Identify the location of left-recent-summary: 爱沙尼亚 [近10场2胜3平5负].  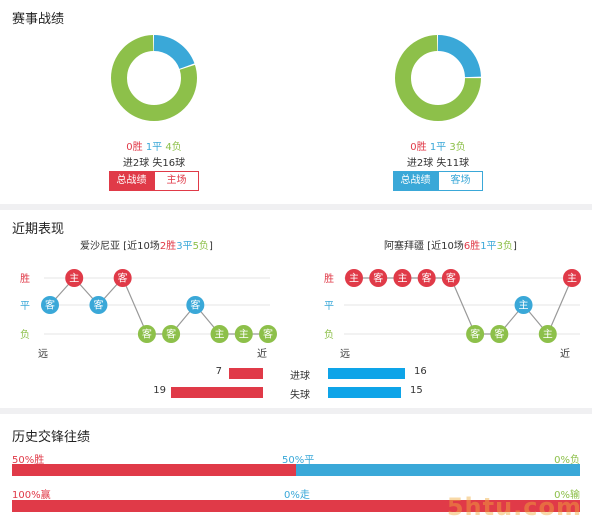
(146, 244).